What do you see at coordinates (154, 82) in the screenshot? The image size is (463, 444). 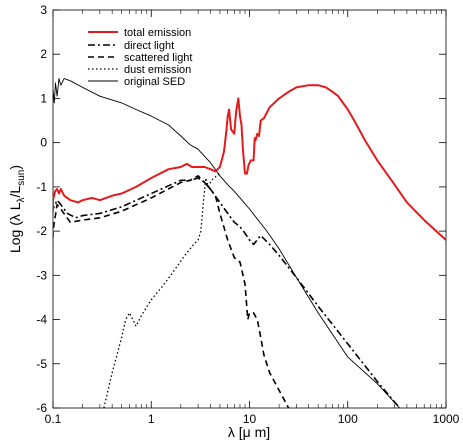 I see `legend-label-original-sed: original SED` at bounding box center [154, 82].